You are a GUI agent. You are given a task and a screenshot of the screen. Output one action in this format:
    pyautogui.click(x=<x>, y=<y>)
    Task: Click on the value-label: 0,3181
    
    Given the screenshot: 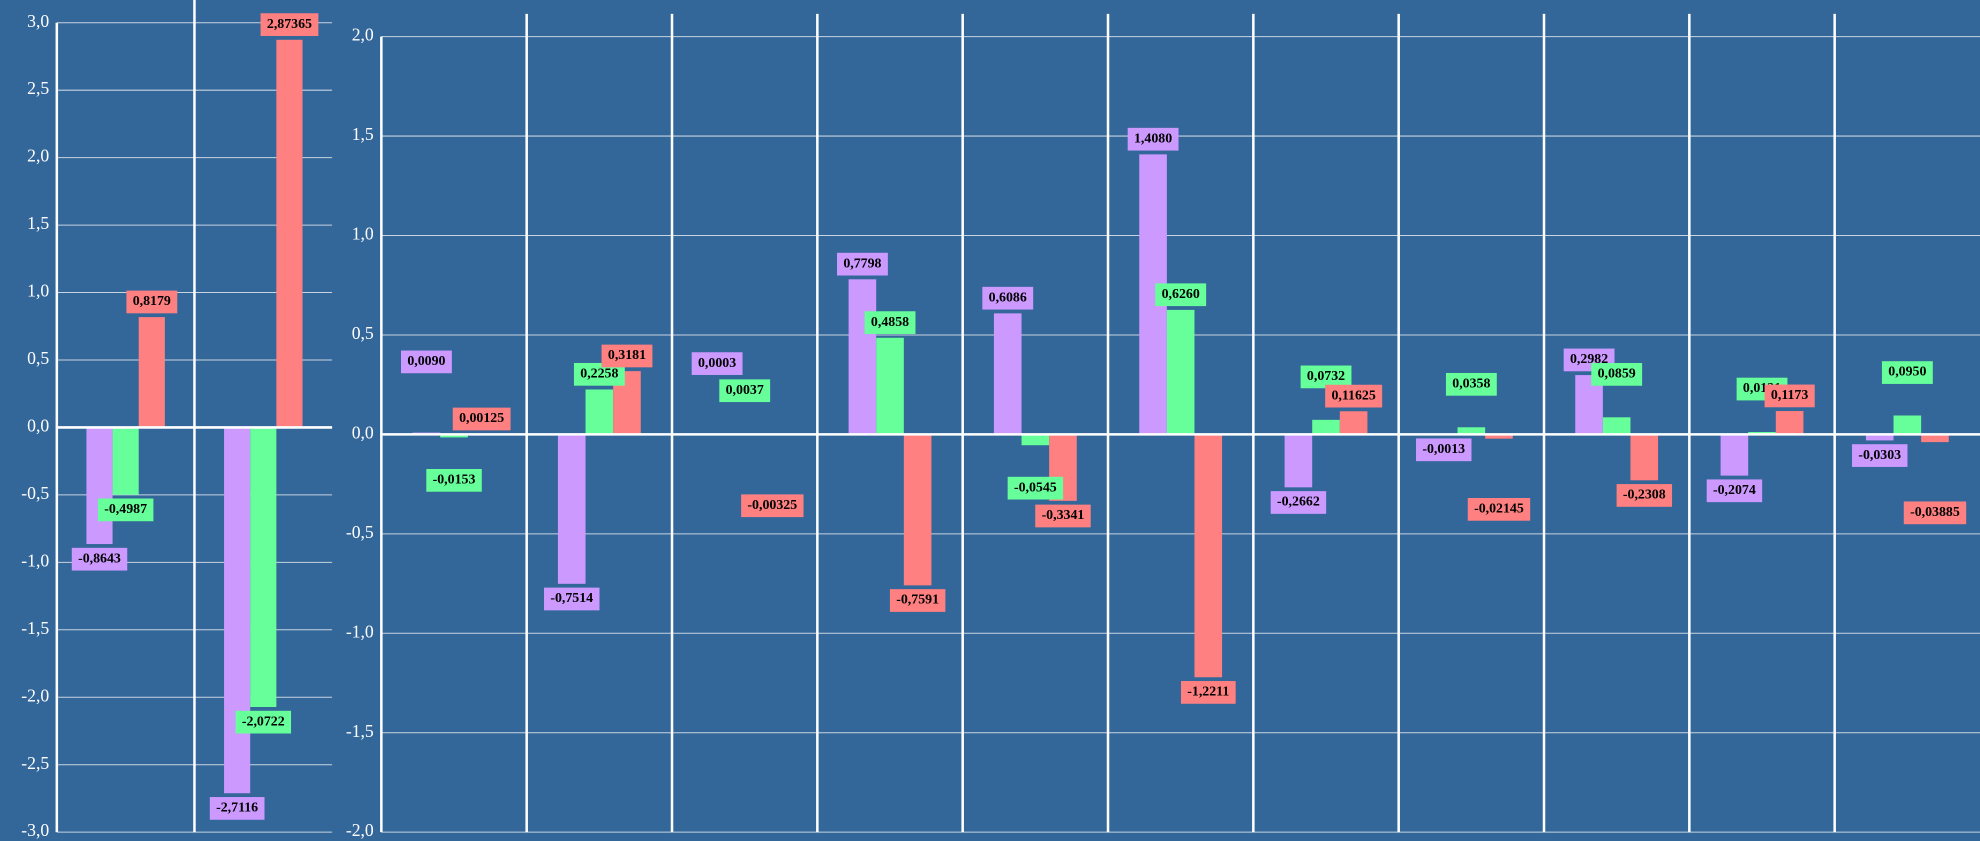 What is the action you would take?
    pyautogui.click(x=627, y=355)
    